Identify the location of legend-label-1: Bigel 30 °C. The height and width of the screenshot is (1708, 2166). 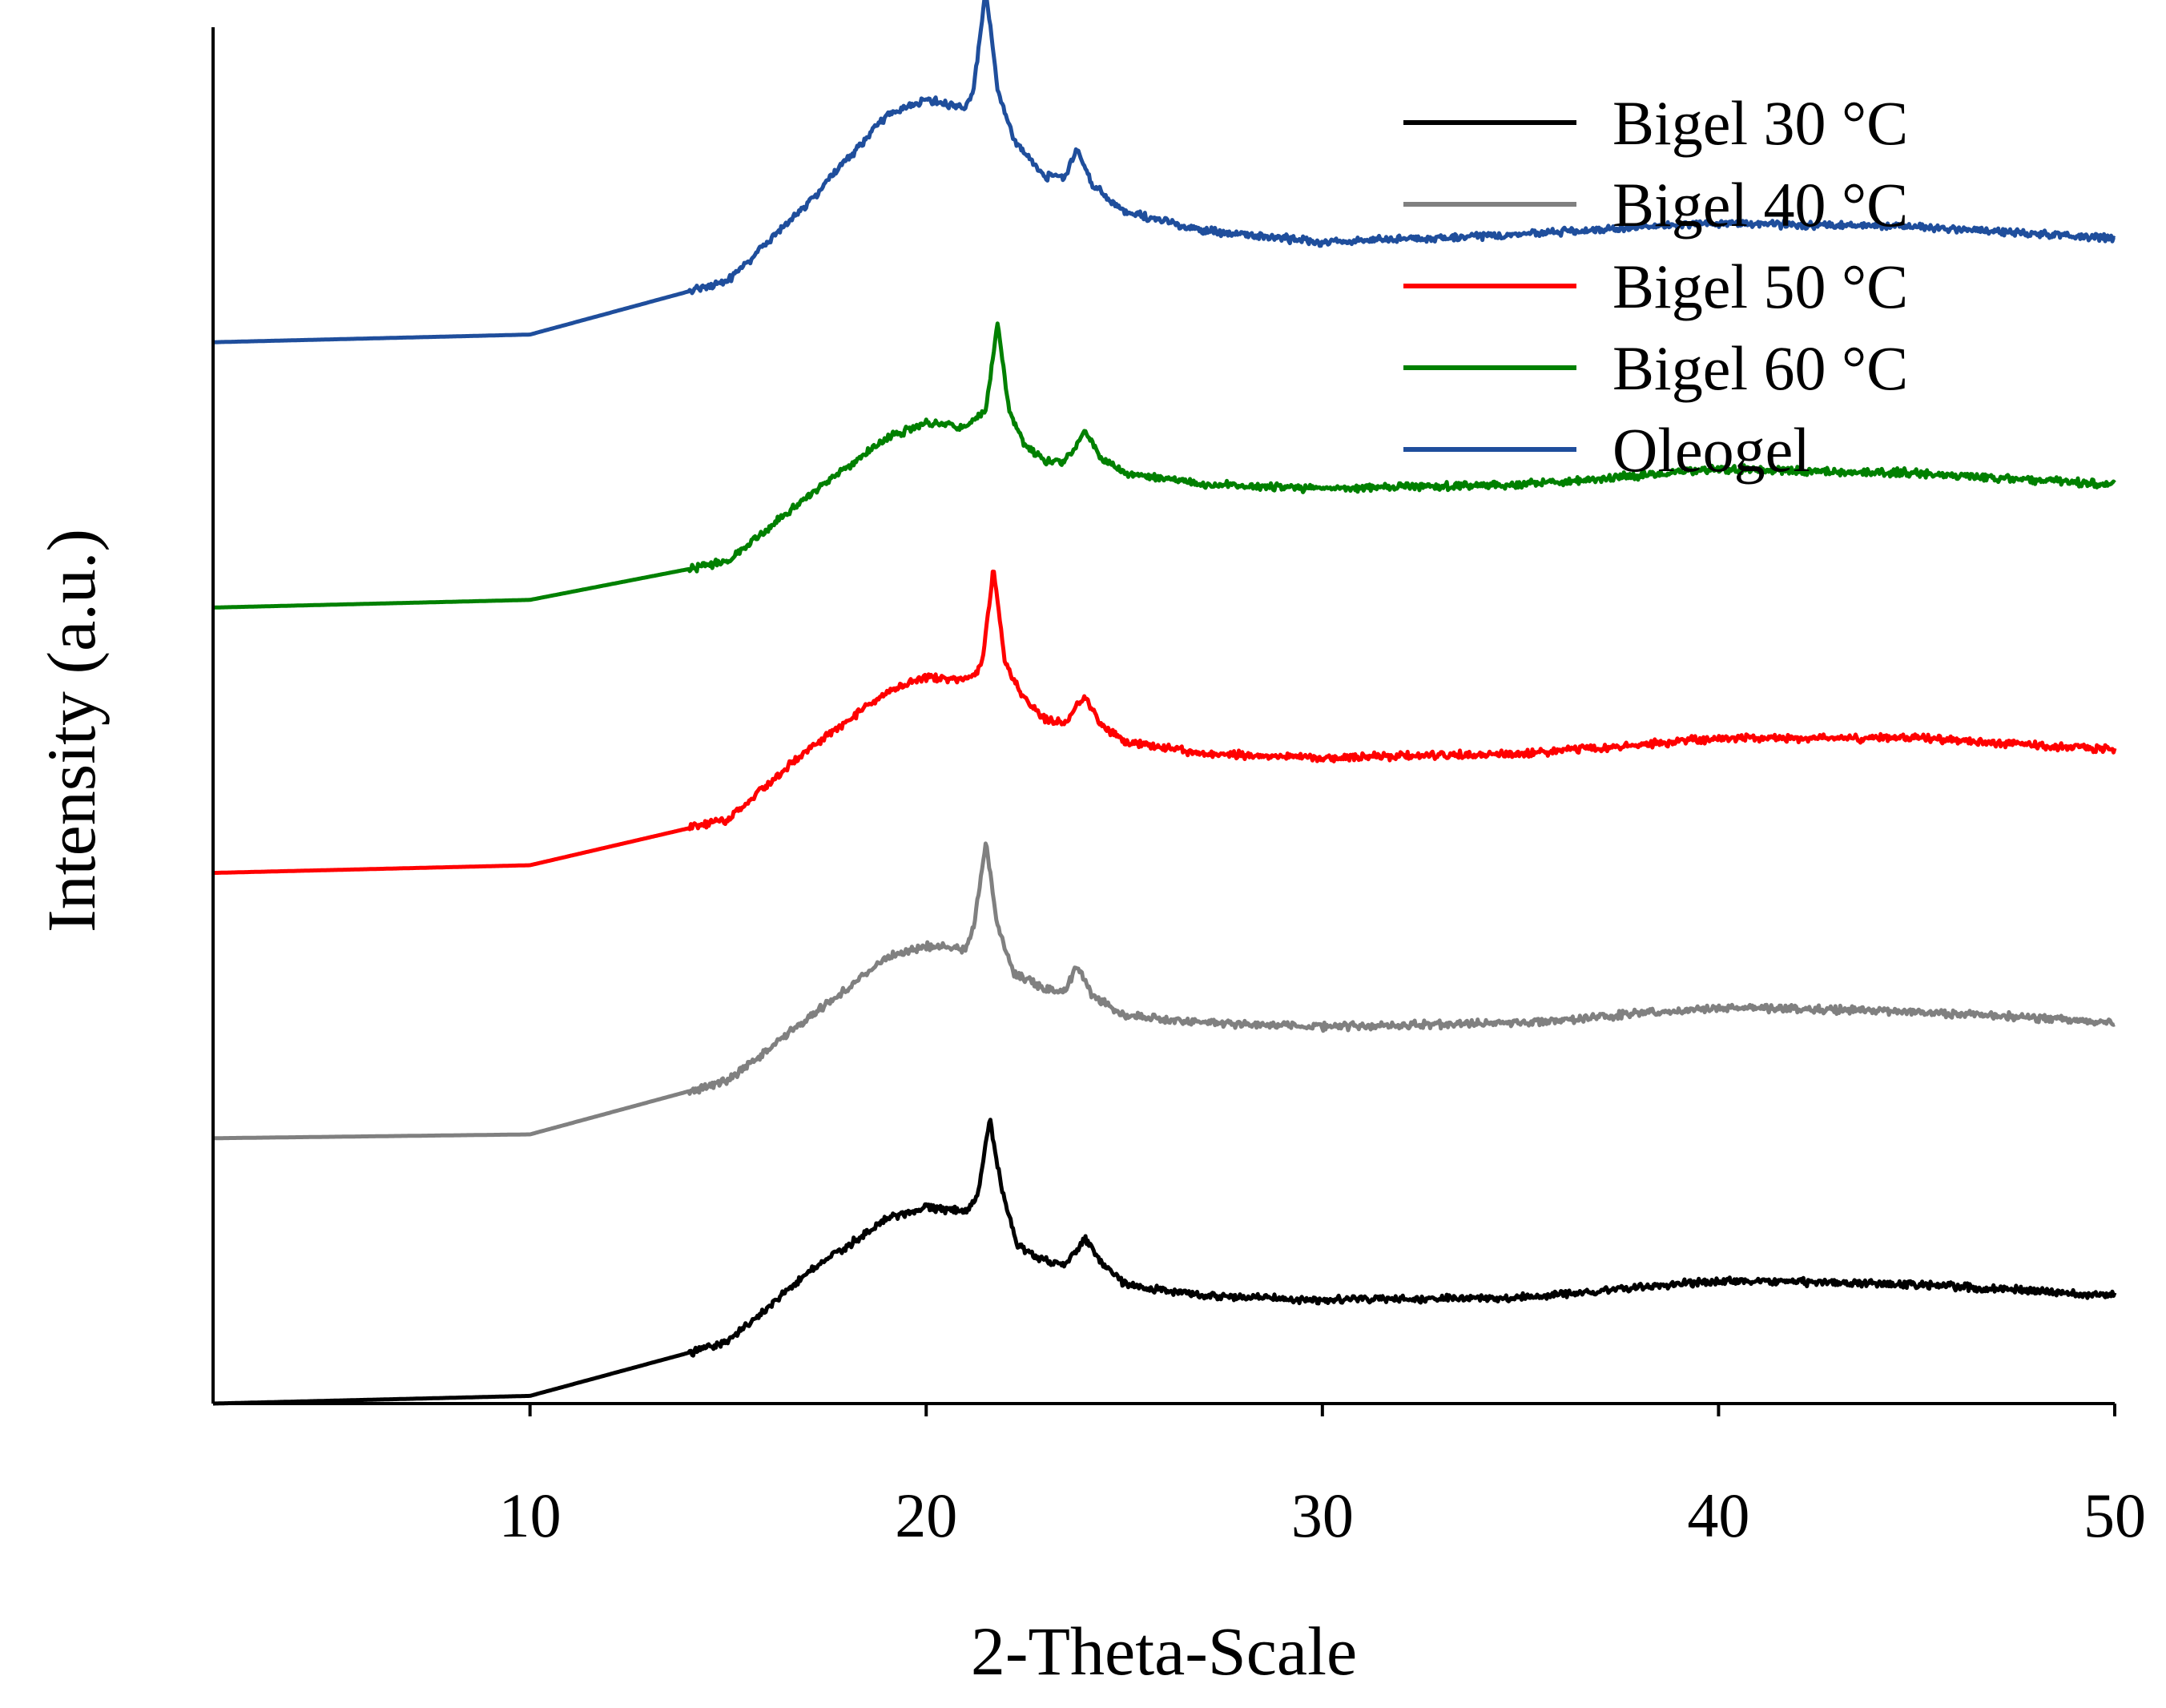
(1760, 123).